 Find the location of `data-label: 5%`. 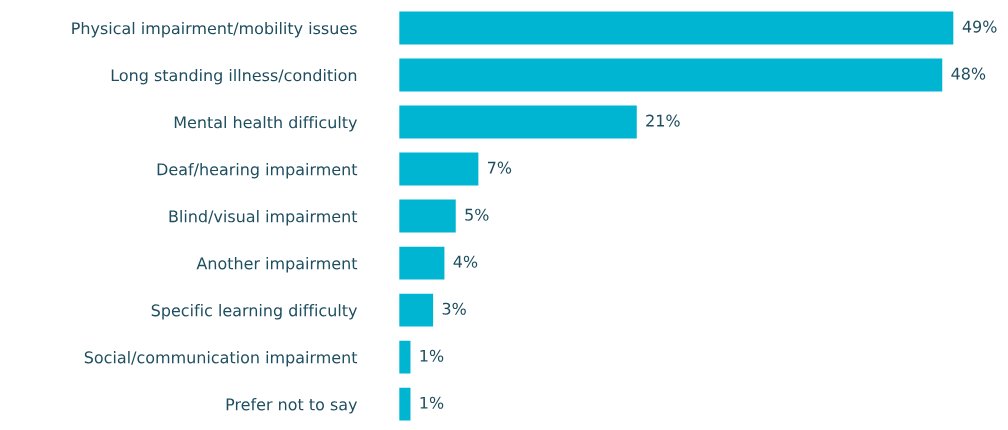

data-label: 5% is located at coordinates (477, 214).